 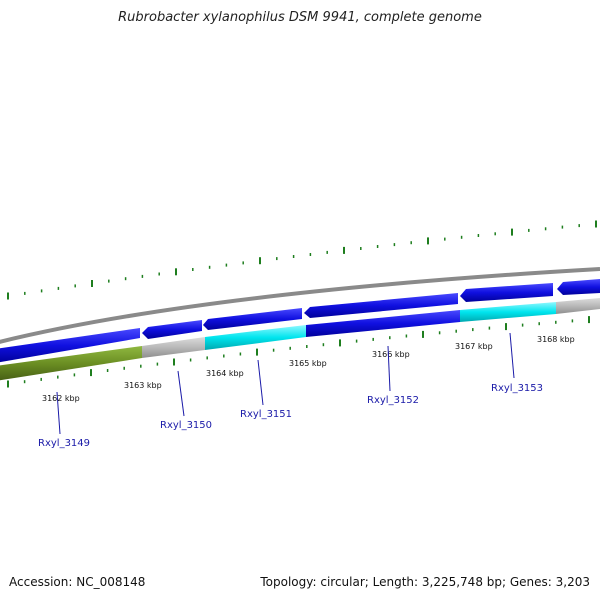 What do you see at coordinates (578, 306) in the screenshot?
I see `feature-noncoding-right` at bounding box center [578, 306].